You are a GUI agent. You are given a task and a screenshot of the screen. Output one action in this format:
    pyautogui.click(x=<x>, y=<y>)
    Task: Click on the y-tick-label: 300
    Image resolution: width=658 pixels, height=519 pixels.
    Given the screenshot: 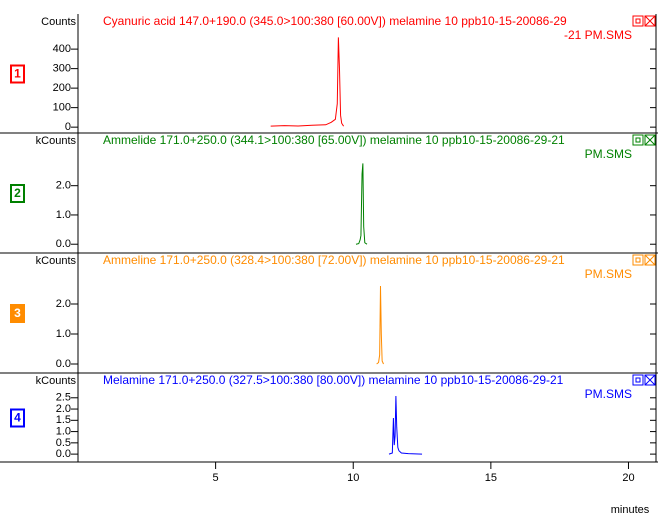 What is the action you would take?
    pyautogui.click(x=62, y=69)
    